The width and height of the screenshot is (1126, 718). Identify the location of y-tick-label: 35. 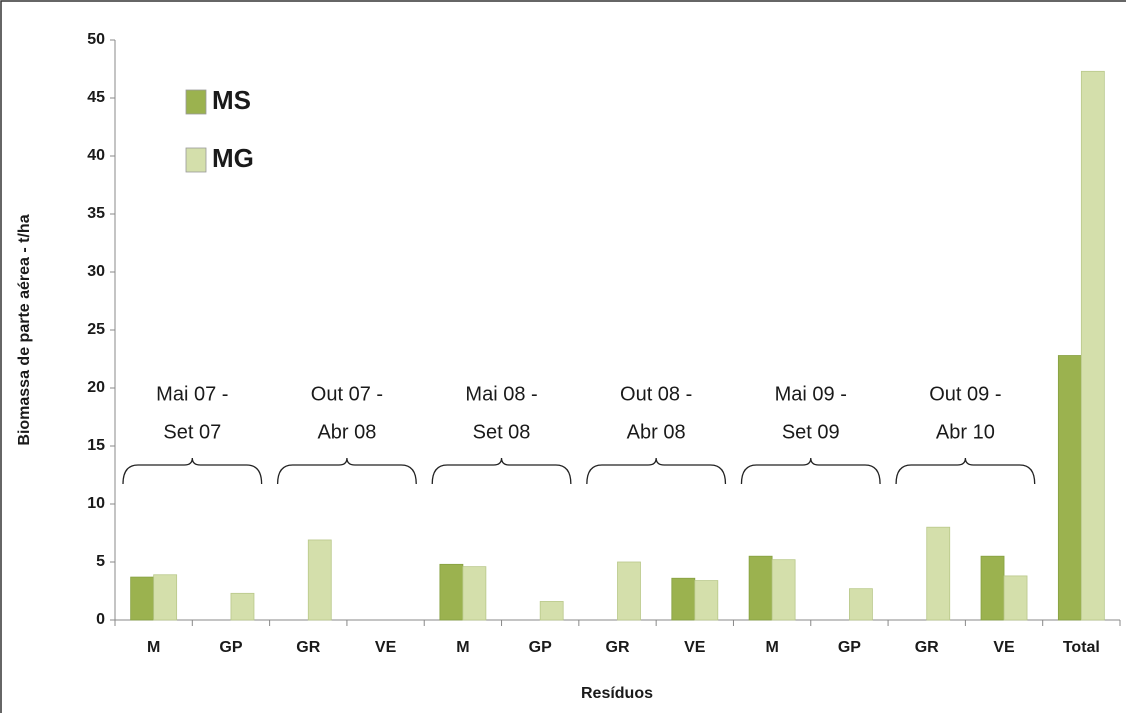
(96, 213).